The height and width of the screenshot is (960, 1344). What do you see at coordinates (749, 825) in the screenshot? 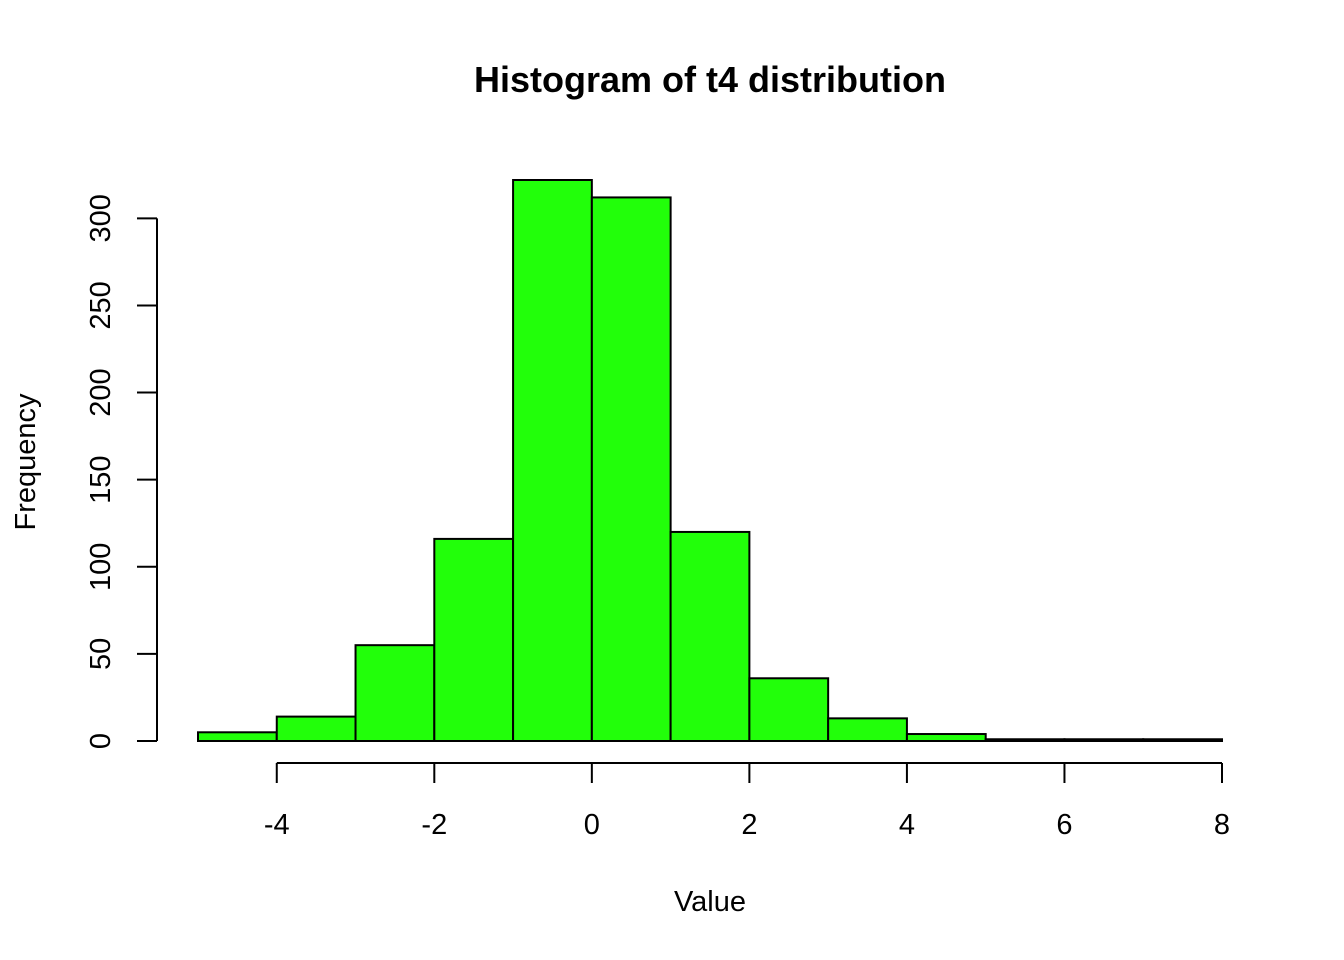
I see `x-tick-label: 2` at bounding box center [749, 825].